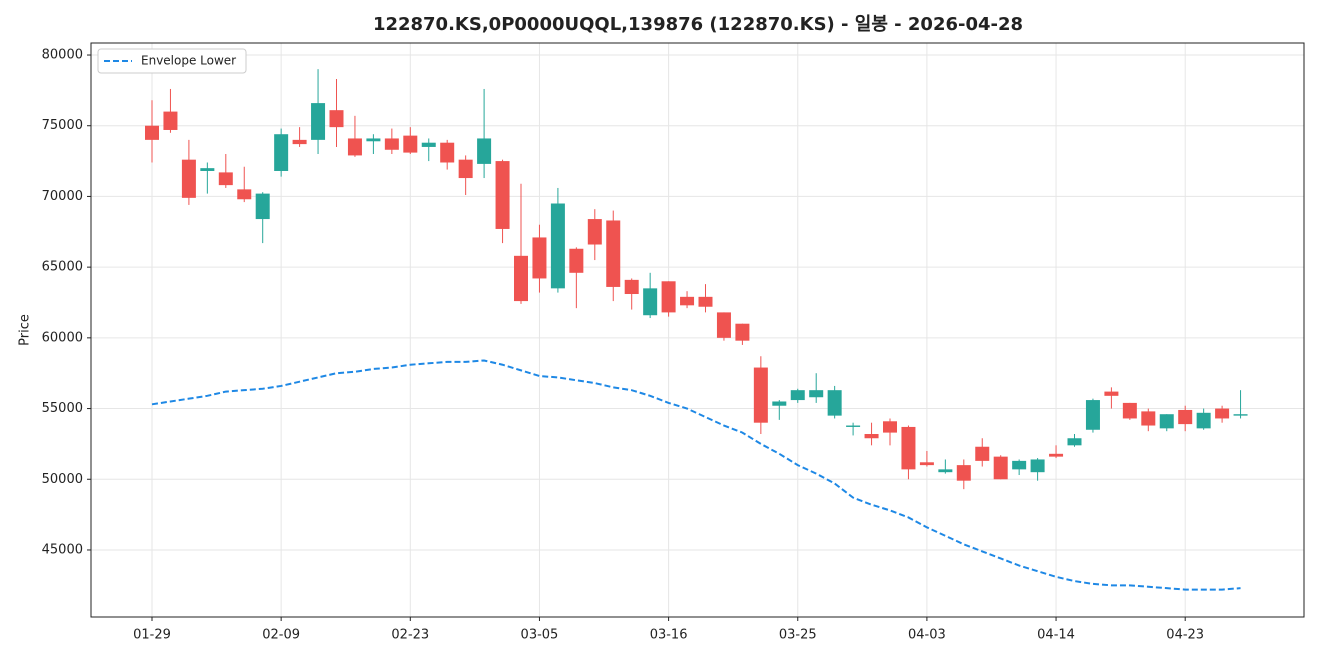 The image size is (1320, 660). I want to click on y-tick-label: 50000, so click(62, 479).